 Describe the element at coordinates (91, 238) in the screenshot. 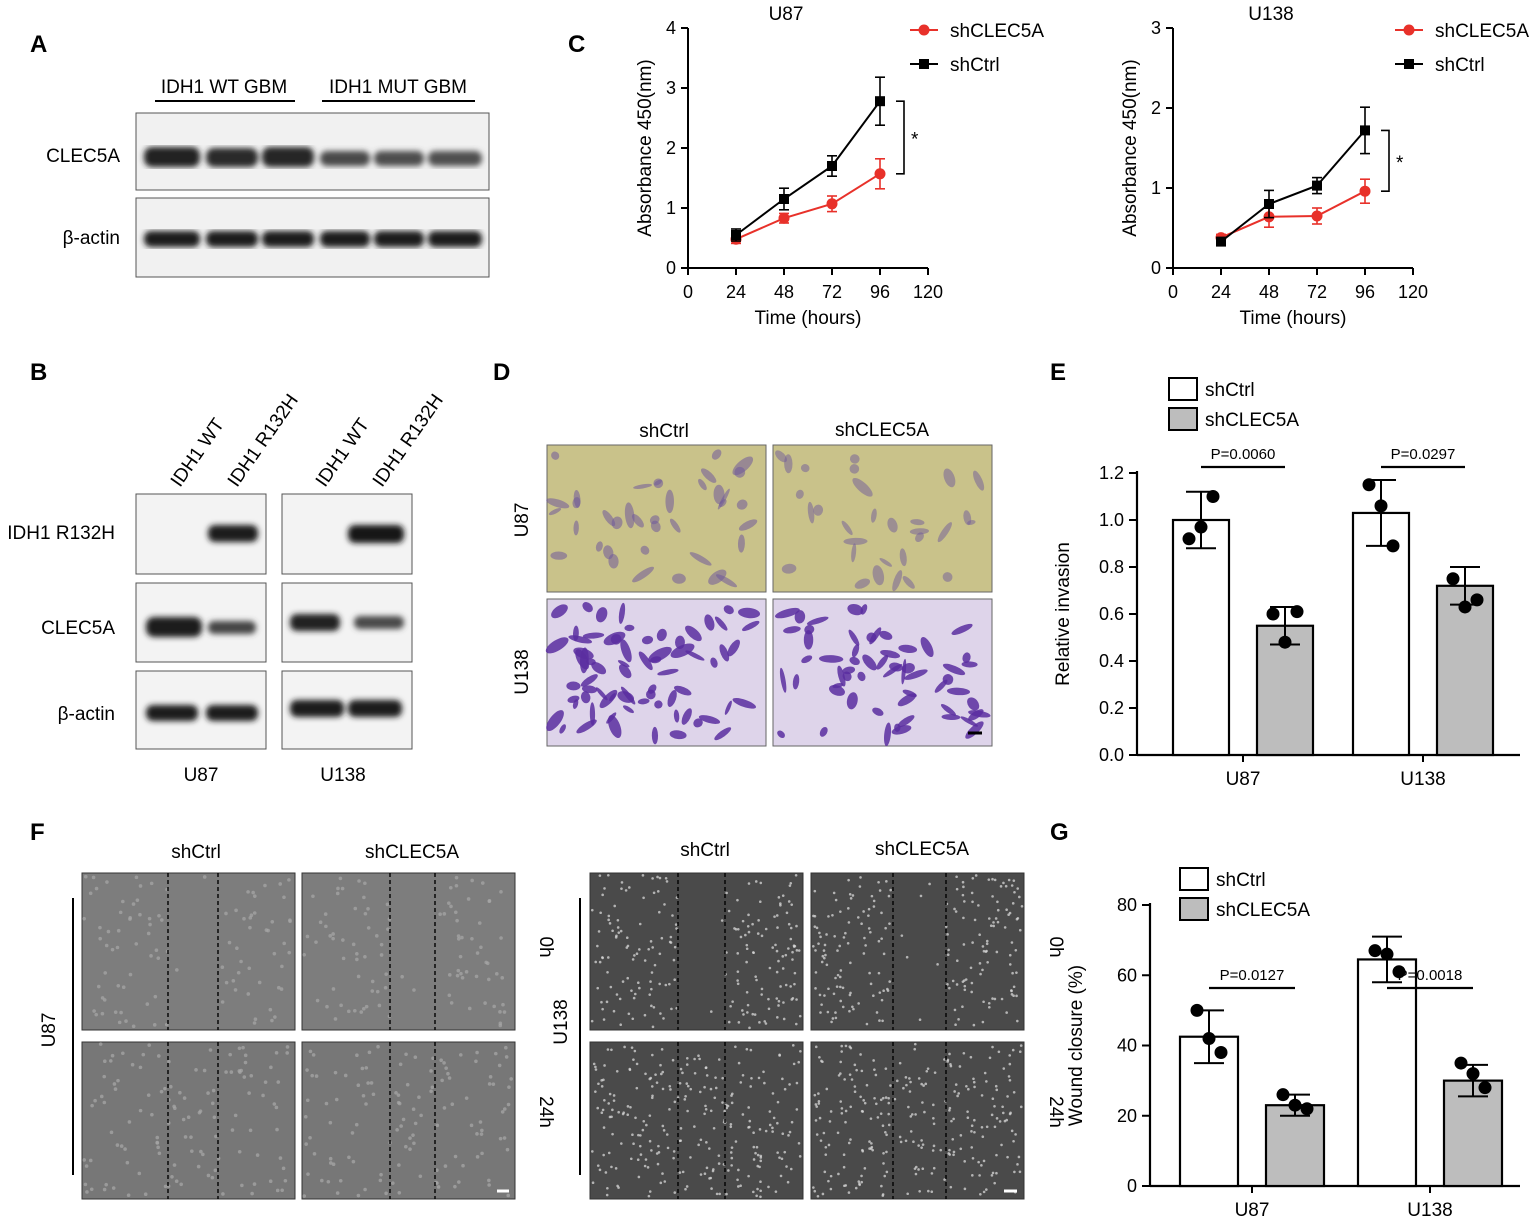

I see `blot-a-row-actin: β-actin` at that location.